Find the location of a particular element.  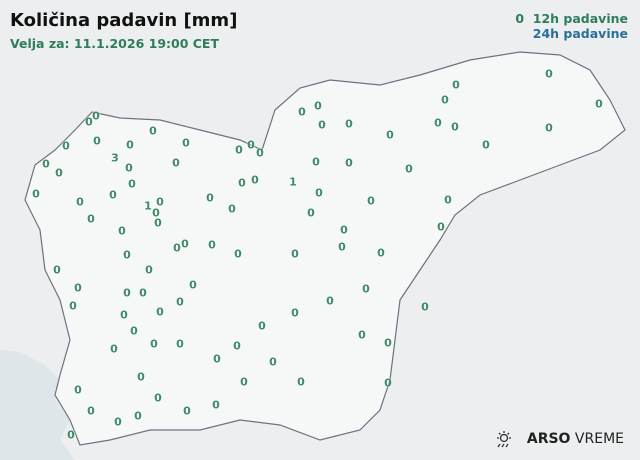

legend-12h: 0 12h padavine is located at coordinates (571, 18).